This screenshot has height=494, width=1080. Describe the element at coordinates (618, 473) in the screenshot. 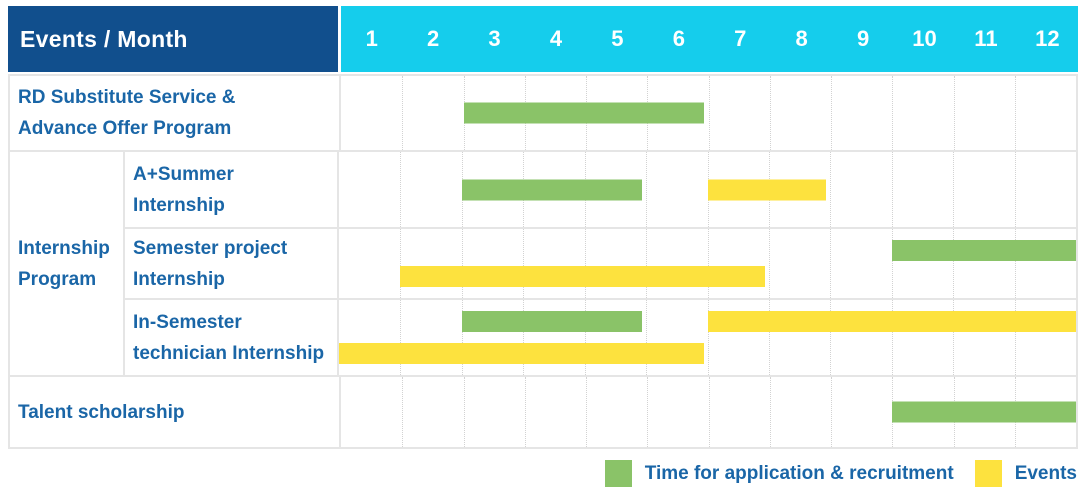

I see `legend-green-swatch-icon` at that location.